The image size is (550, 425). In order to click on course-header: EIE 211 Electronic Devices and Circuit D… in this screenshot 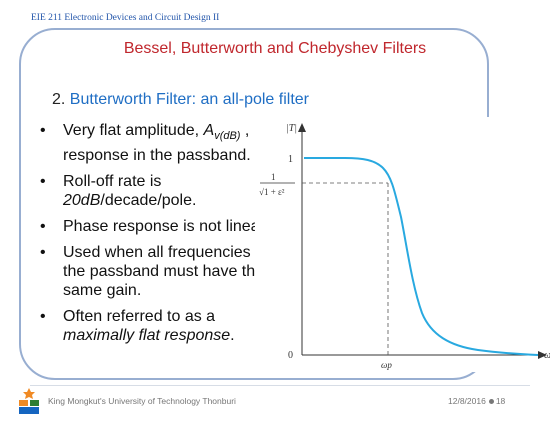, I will do `click(125, 18)`.